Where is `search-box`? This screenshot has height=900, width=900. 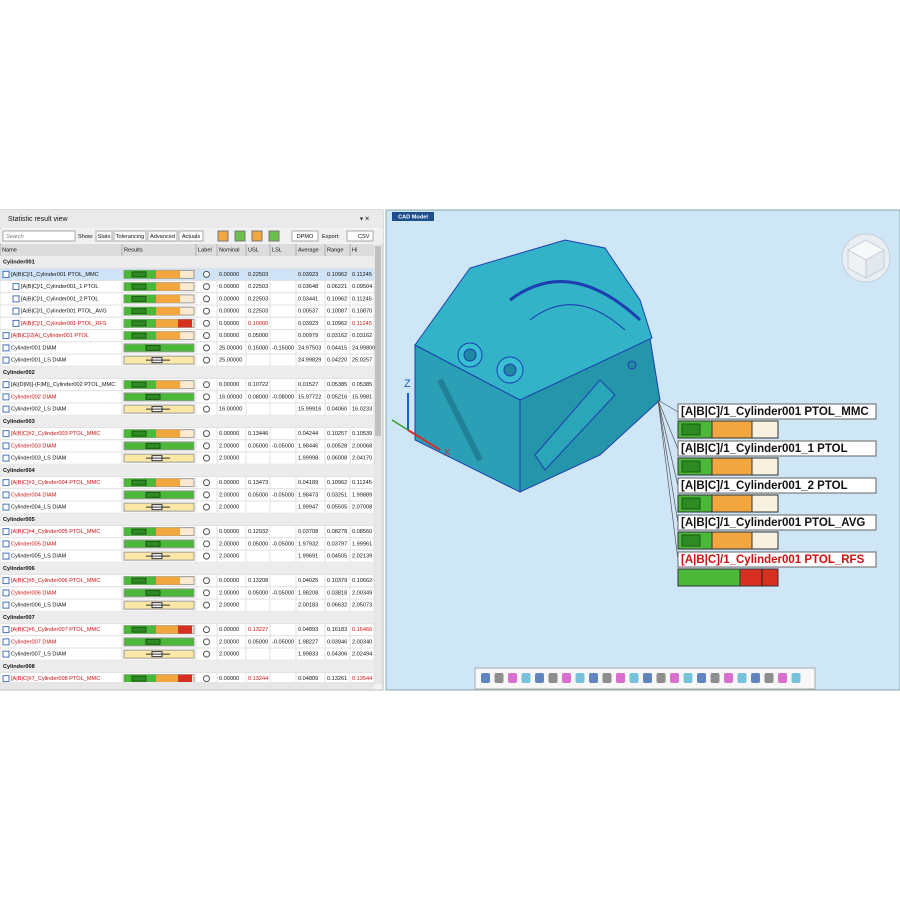 search-box is located at coordinates (39, 236).